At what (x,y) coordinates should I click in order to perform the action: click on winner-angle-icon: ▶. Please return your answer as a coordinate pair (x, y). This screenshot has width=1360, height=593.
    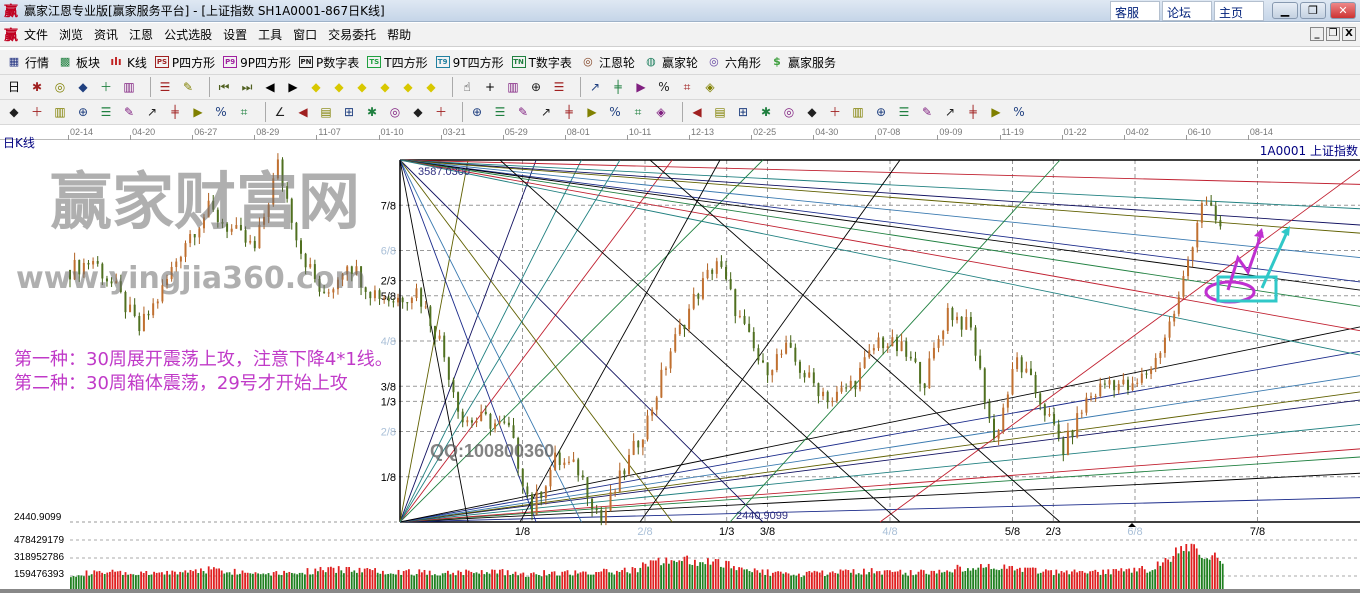
    Looking at the image, I should click on (996, 112).